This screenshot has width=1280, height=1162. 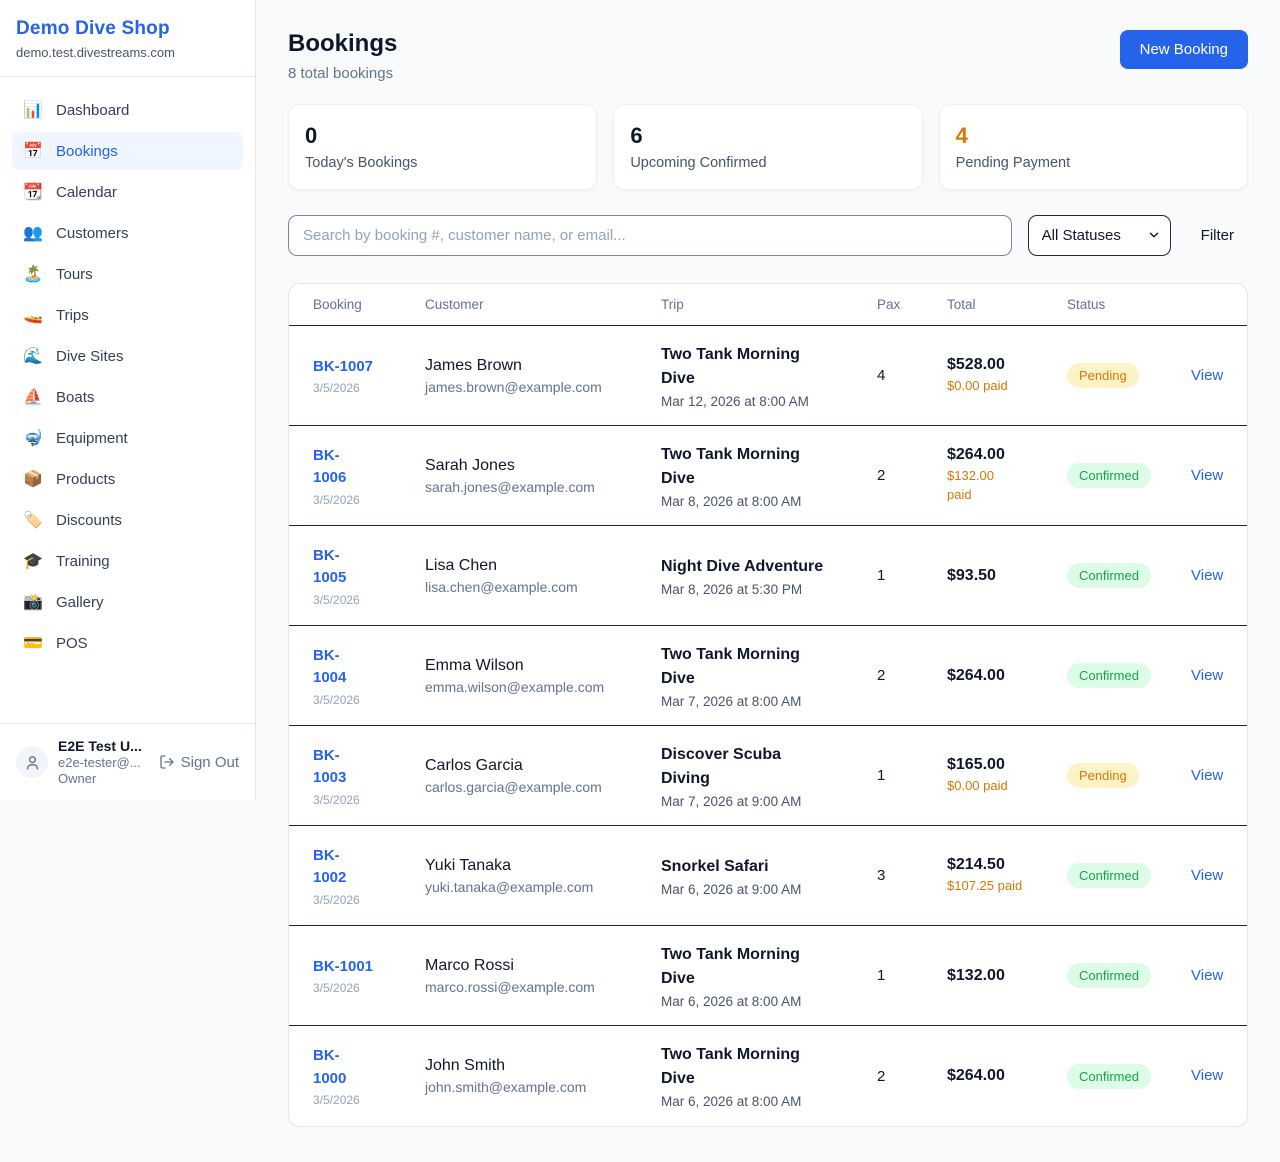 What do you see at coordinates (86, 479) in the screenshot?
I see `nav-item-label: Products` at bounding box center [86, 479].